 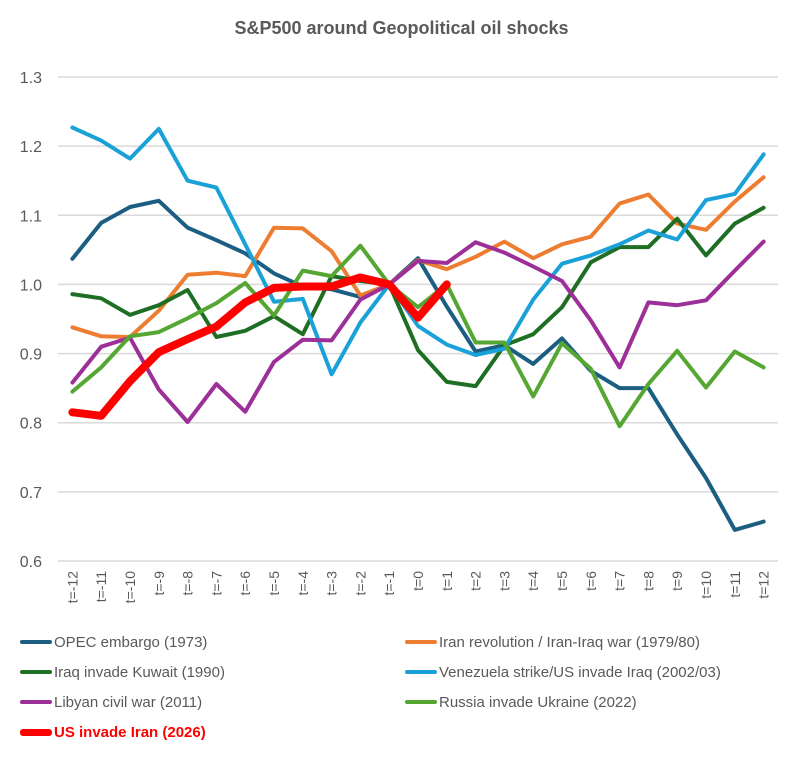 I want to click on y-tick-label: 0.8, so click(x=31, y=424).